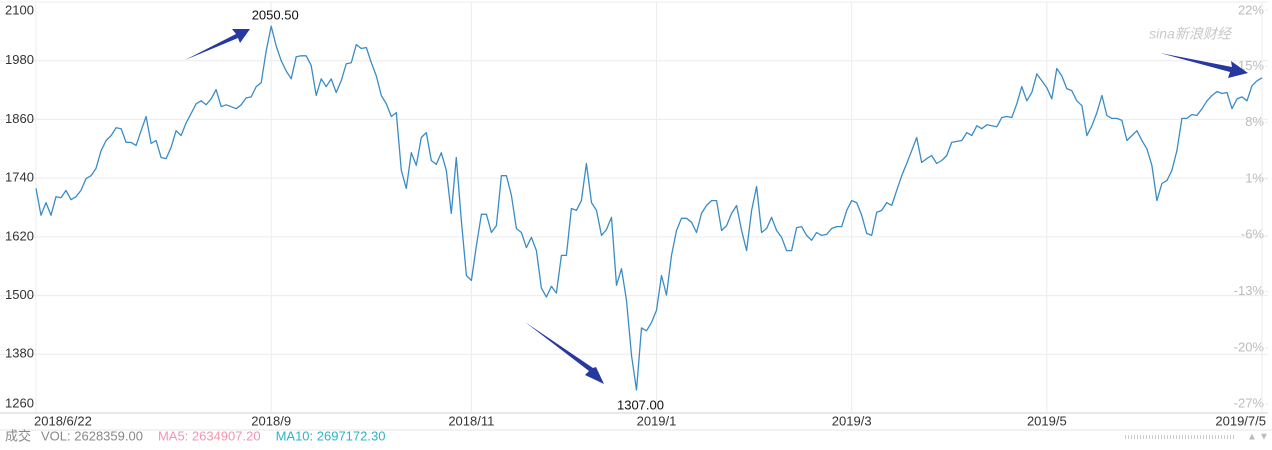  I want to click on value-label: 2050.50, so click(275, 15).